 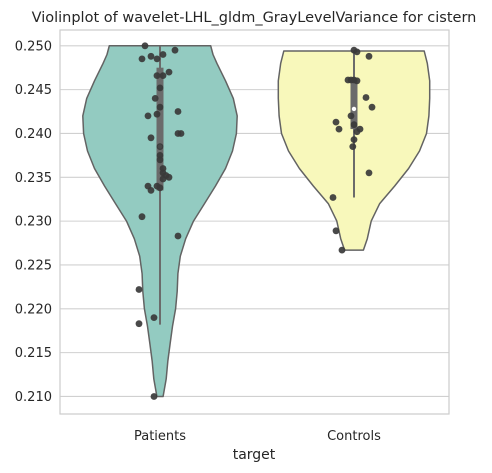 What do you see at coordinates (33, 178) in the screenshot?
I see `y-tick-label: 0.235` at bounding box center [33, 178].